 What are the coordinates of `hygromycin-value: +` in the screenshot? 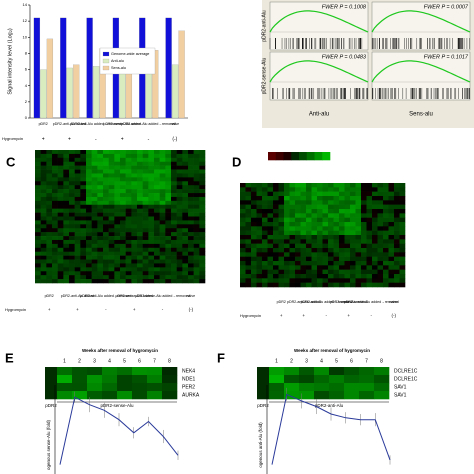 It's located at (134, 309).